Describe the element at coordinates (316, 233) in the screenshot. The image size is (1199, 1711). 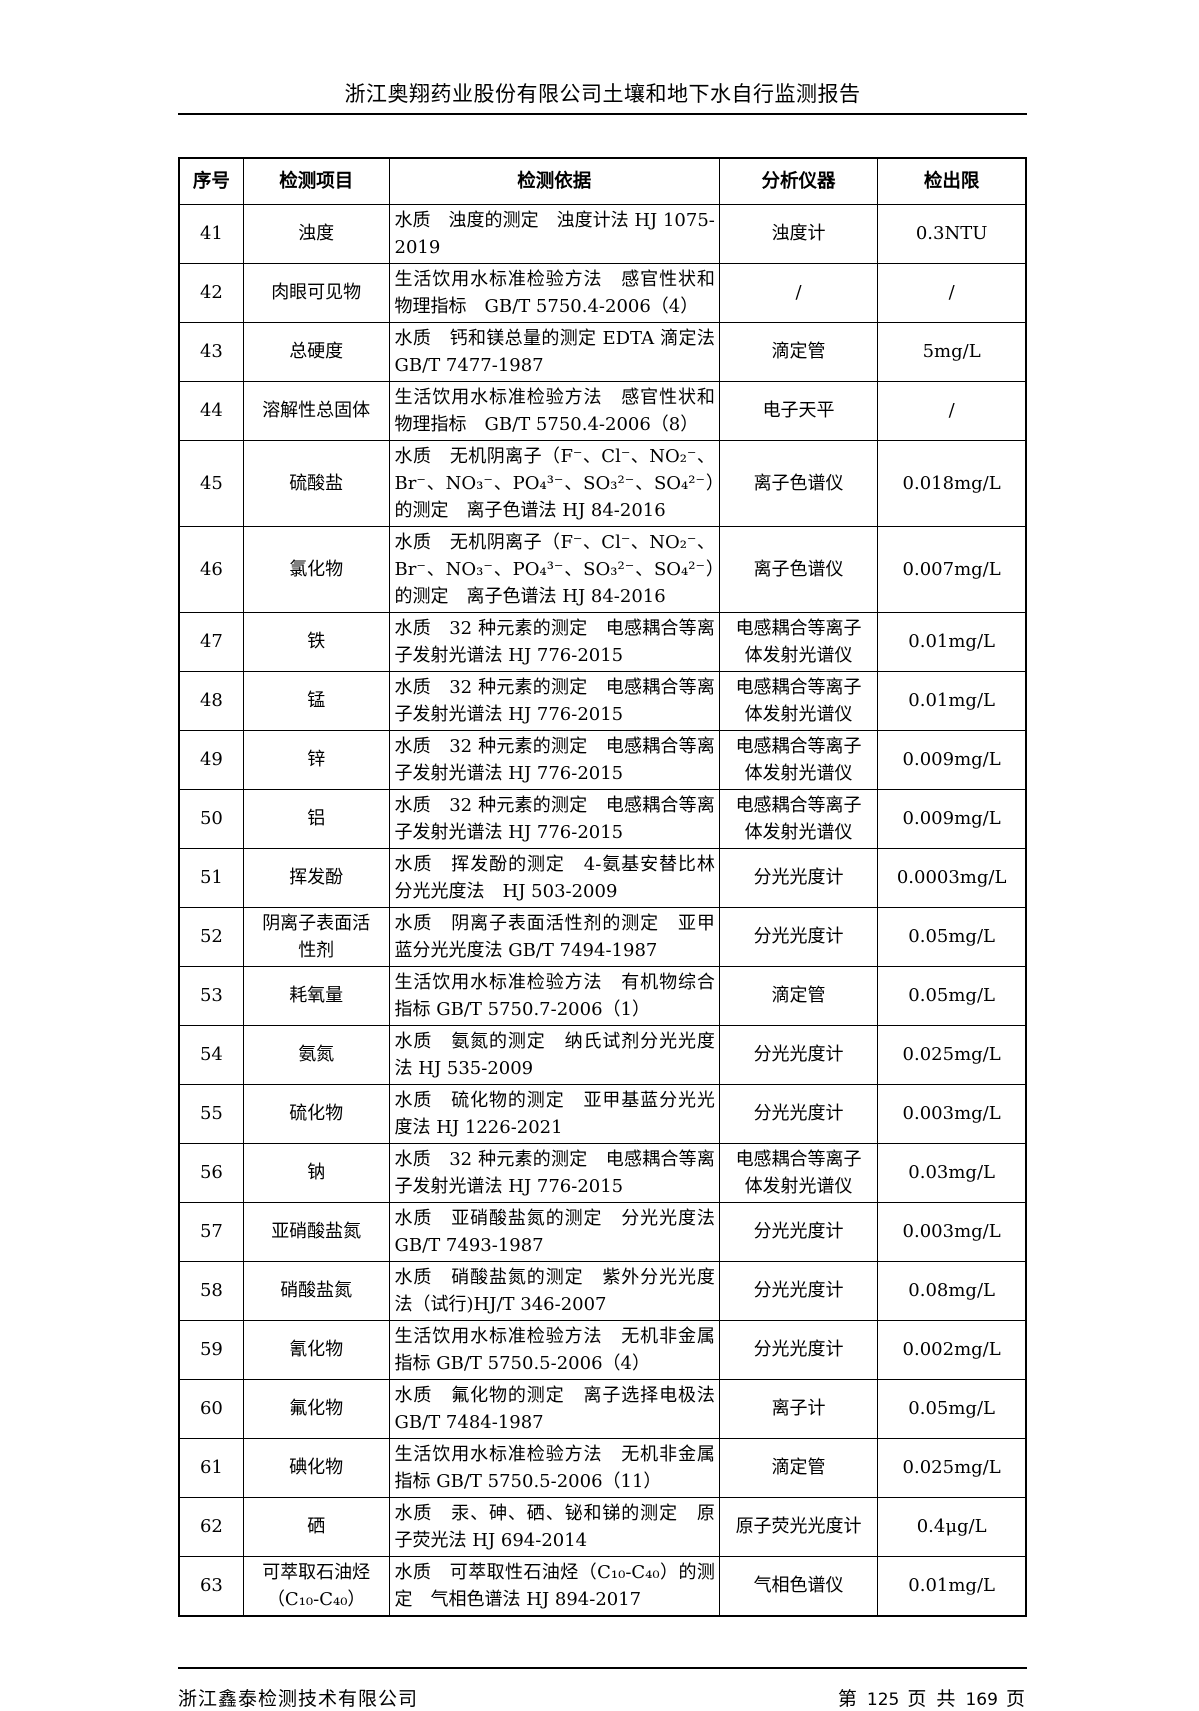
I see `test-item-cell: 浊度` at that location.